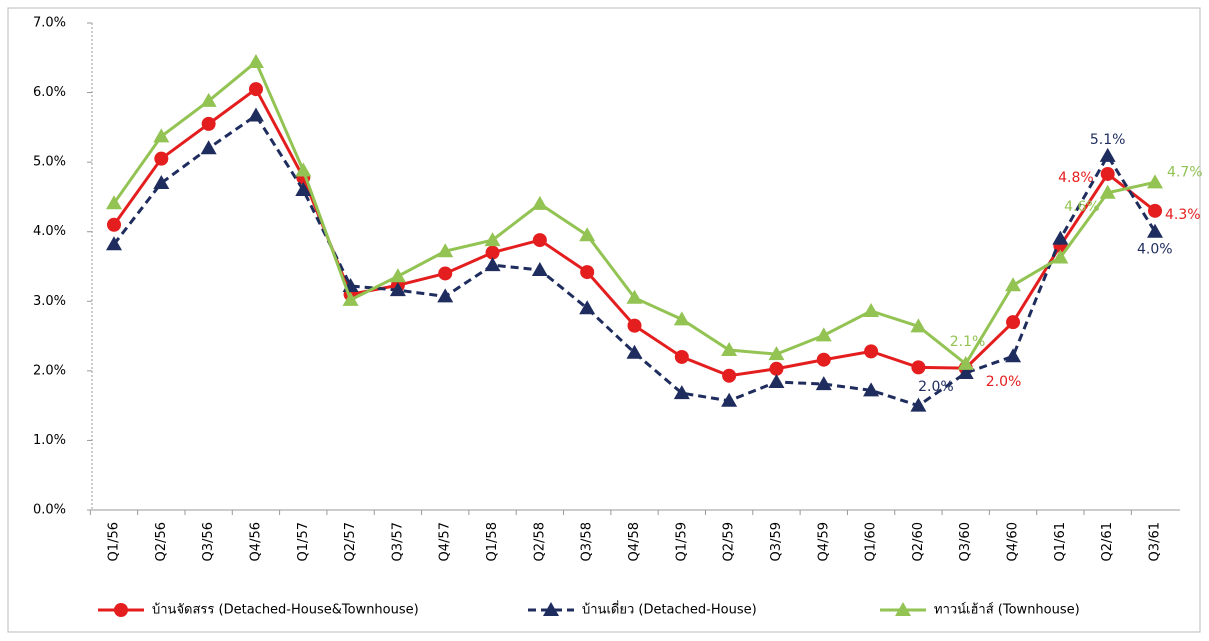 The image size is (1209, 641). What do you see at coordinates (669, 609) in the screenshot?
I see `legend-label: บ้านเดี่ยว (Detached-House)` at bounding box center [669, 609].